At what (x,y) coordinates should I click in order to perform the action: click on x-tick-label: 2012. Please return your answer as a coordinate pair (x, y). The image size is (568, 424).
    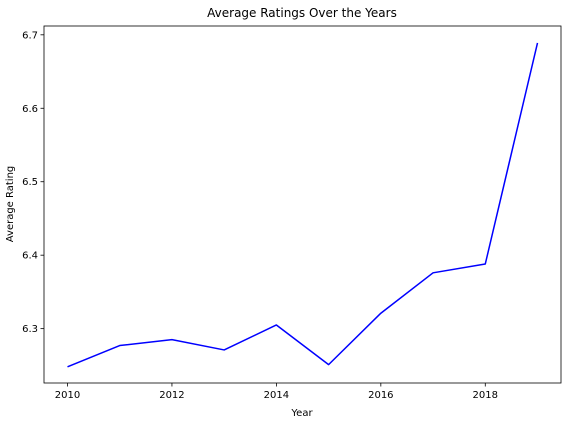
    Looking at the image, I should click on (171, 395).